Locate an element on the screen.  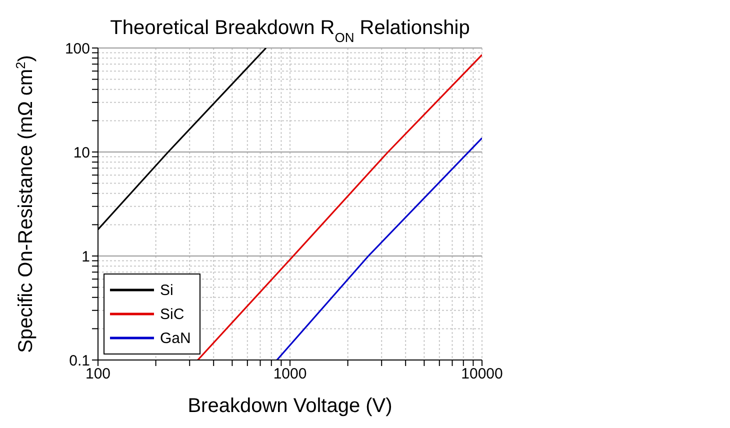
chart-title: Theoretical Breakdown R$_{ON}$ Relationship is located at coordinates (290, 30).